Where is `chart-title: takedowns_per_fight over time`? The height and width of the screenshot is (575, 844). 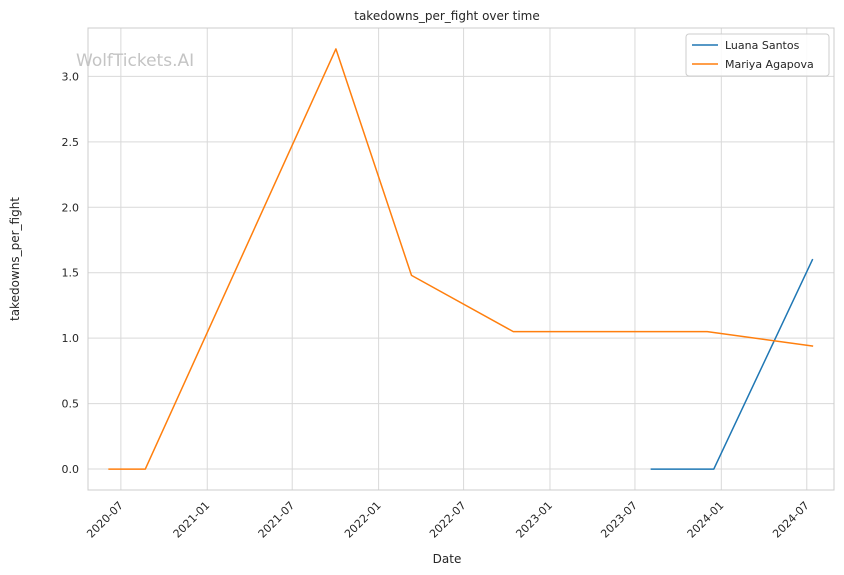 chart-title: takedowns_per_fight over time is located at coordinates (447, 16).